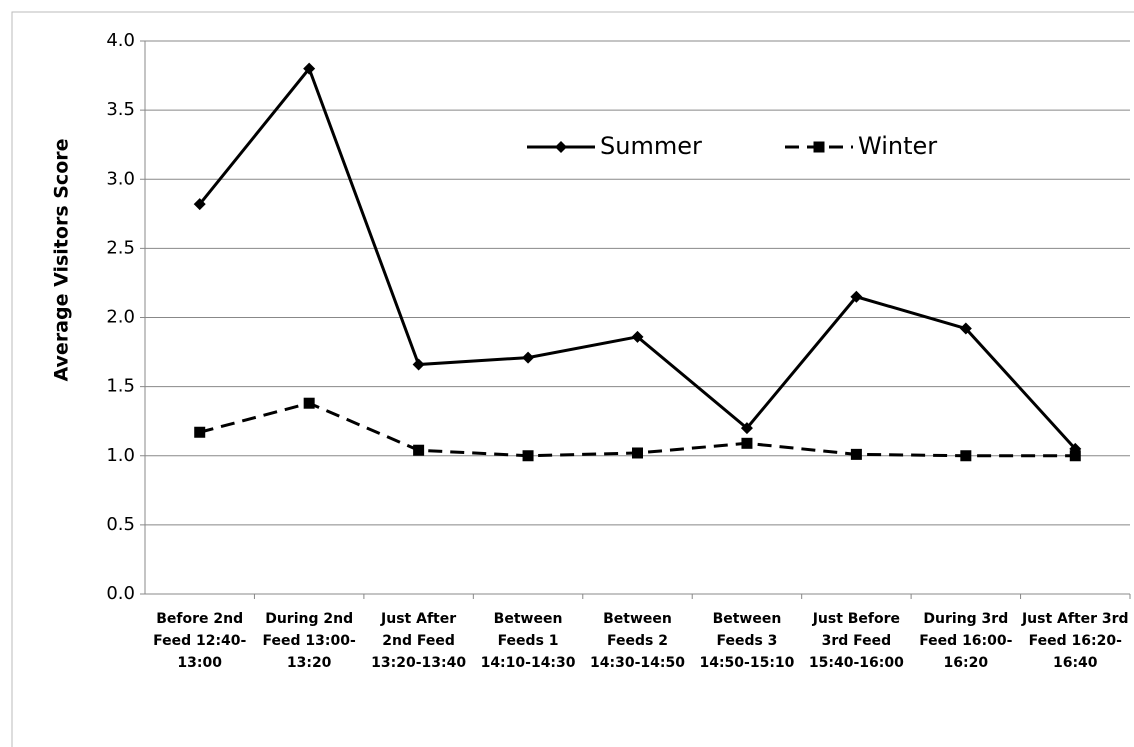 The height and width of the screenshot is (747, 1134). I want to click on x-tick-label: During 2nd Feed 13:00-13:20, so click(309, 641).